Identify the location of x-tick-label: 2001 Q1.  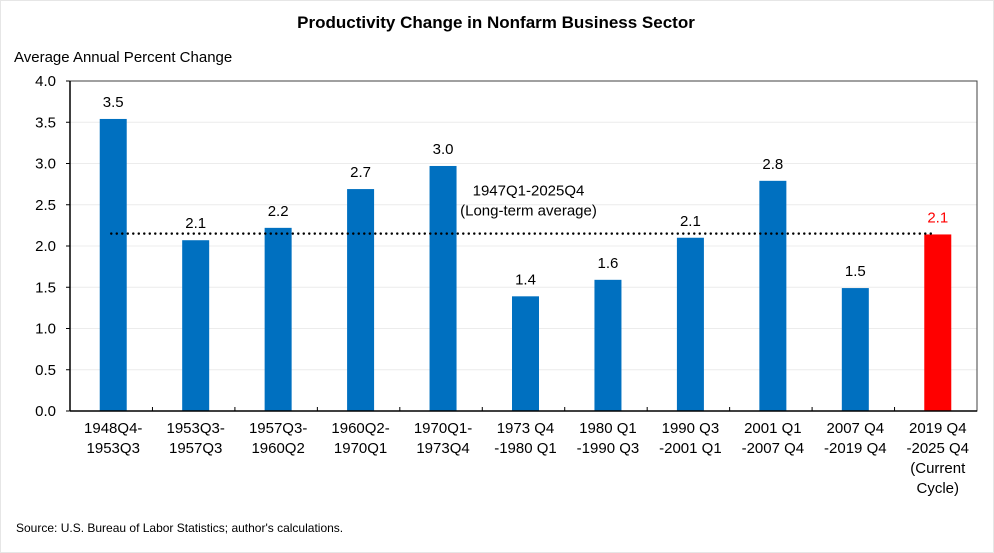
(773, 428).